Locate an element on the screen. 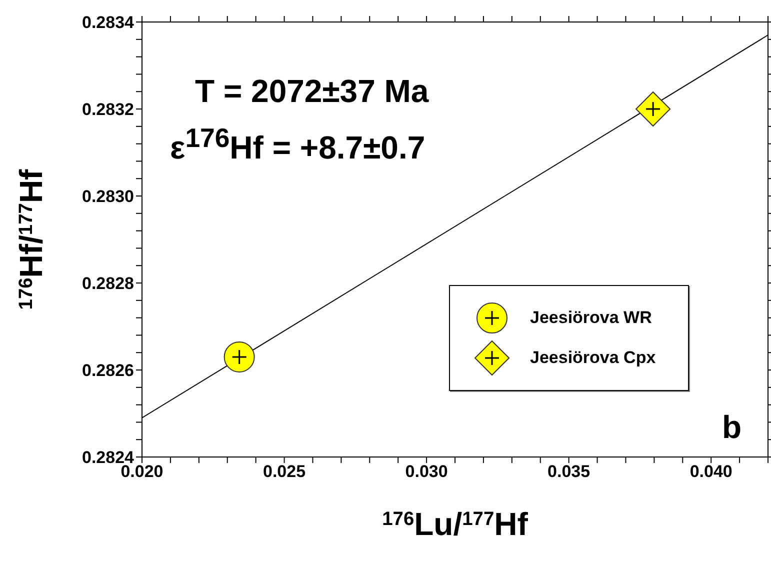 The height and width of the screenshot is (562, 771). x-tick-label: 0.040 is located at coordinates (711, 472).